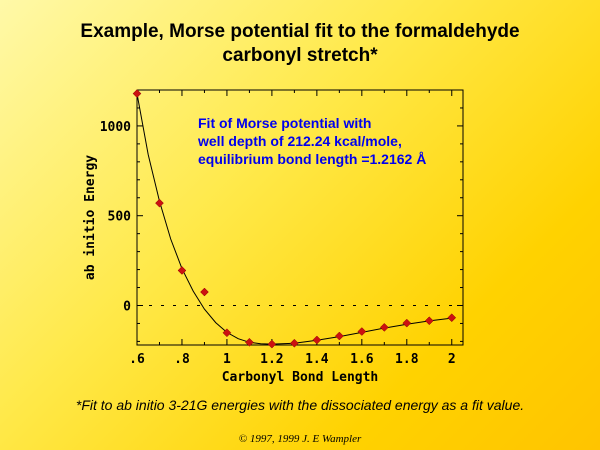 This screenshot has height=450, width=600. I want to click on x-tick-label: 2, so click(452, 359).